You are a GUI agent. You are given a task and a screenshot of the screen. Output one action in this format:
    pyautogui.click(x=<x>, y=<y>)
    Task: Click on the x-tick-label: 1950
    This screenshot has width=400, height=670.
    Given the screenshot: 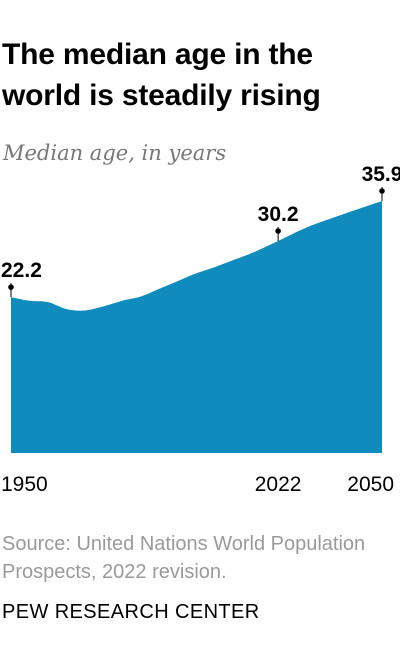 What is the action you would take?
    pyautogui.click(x=24, y=484)
    